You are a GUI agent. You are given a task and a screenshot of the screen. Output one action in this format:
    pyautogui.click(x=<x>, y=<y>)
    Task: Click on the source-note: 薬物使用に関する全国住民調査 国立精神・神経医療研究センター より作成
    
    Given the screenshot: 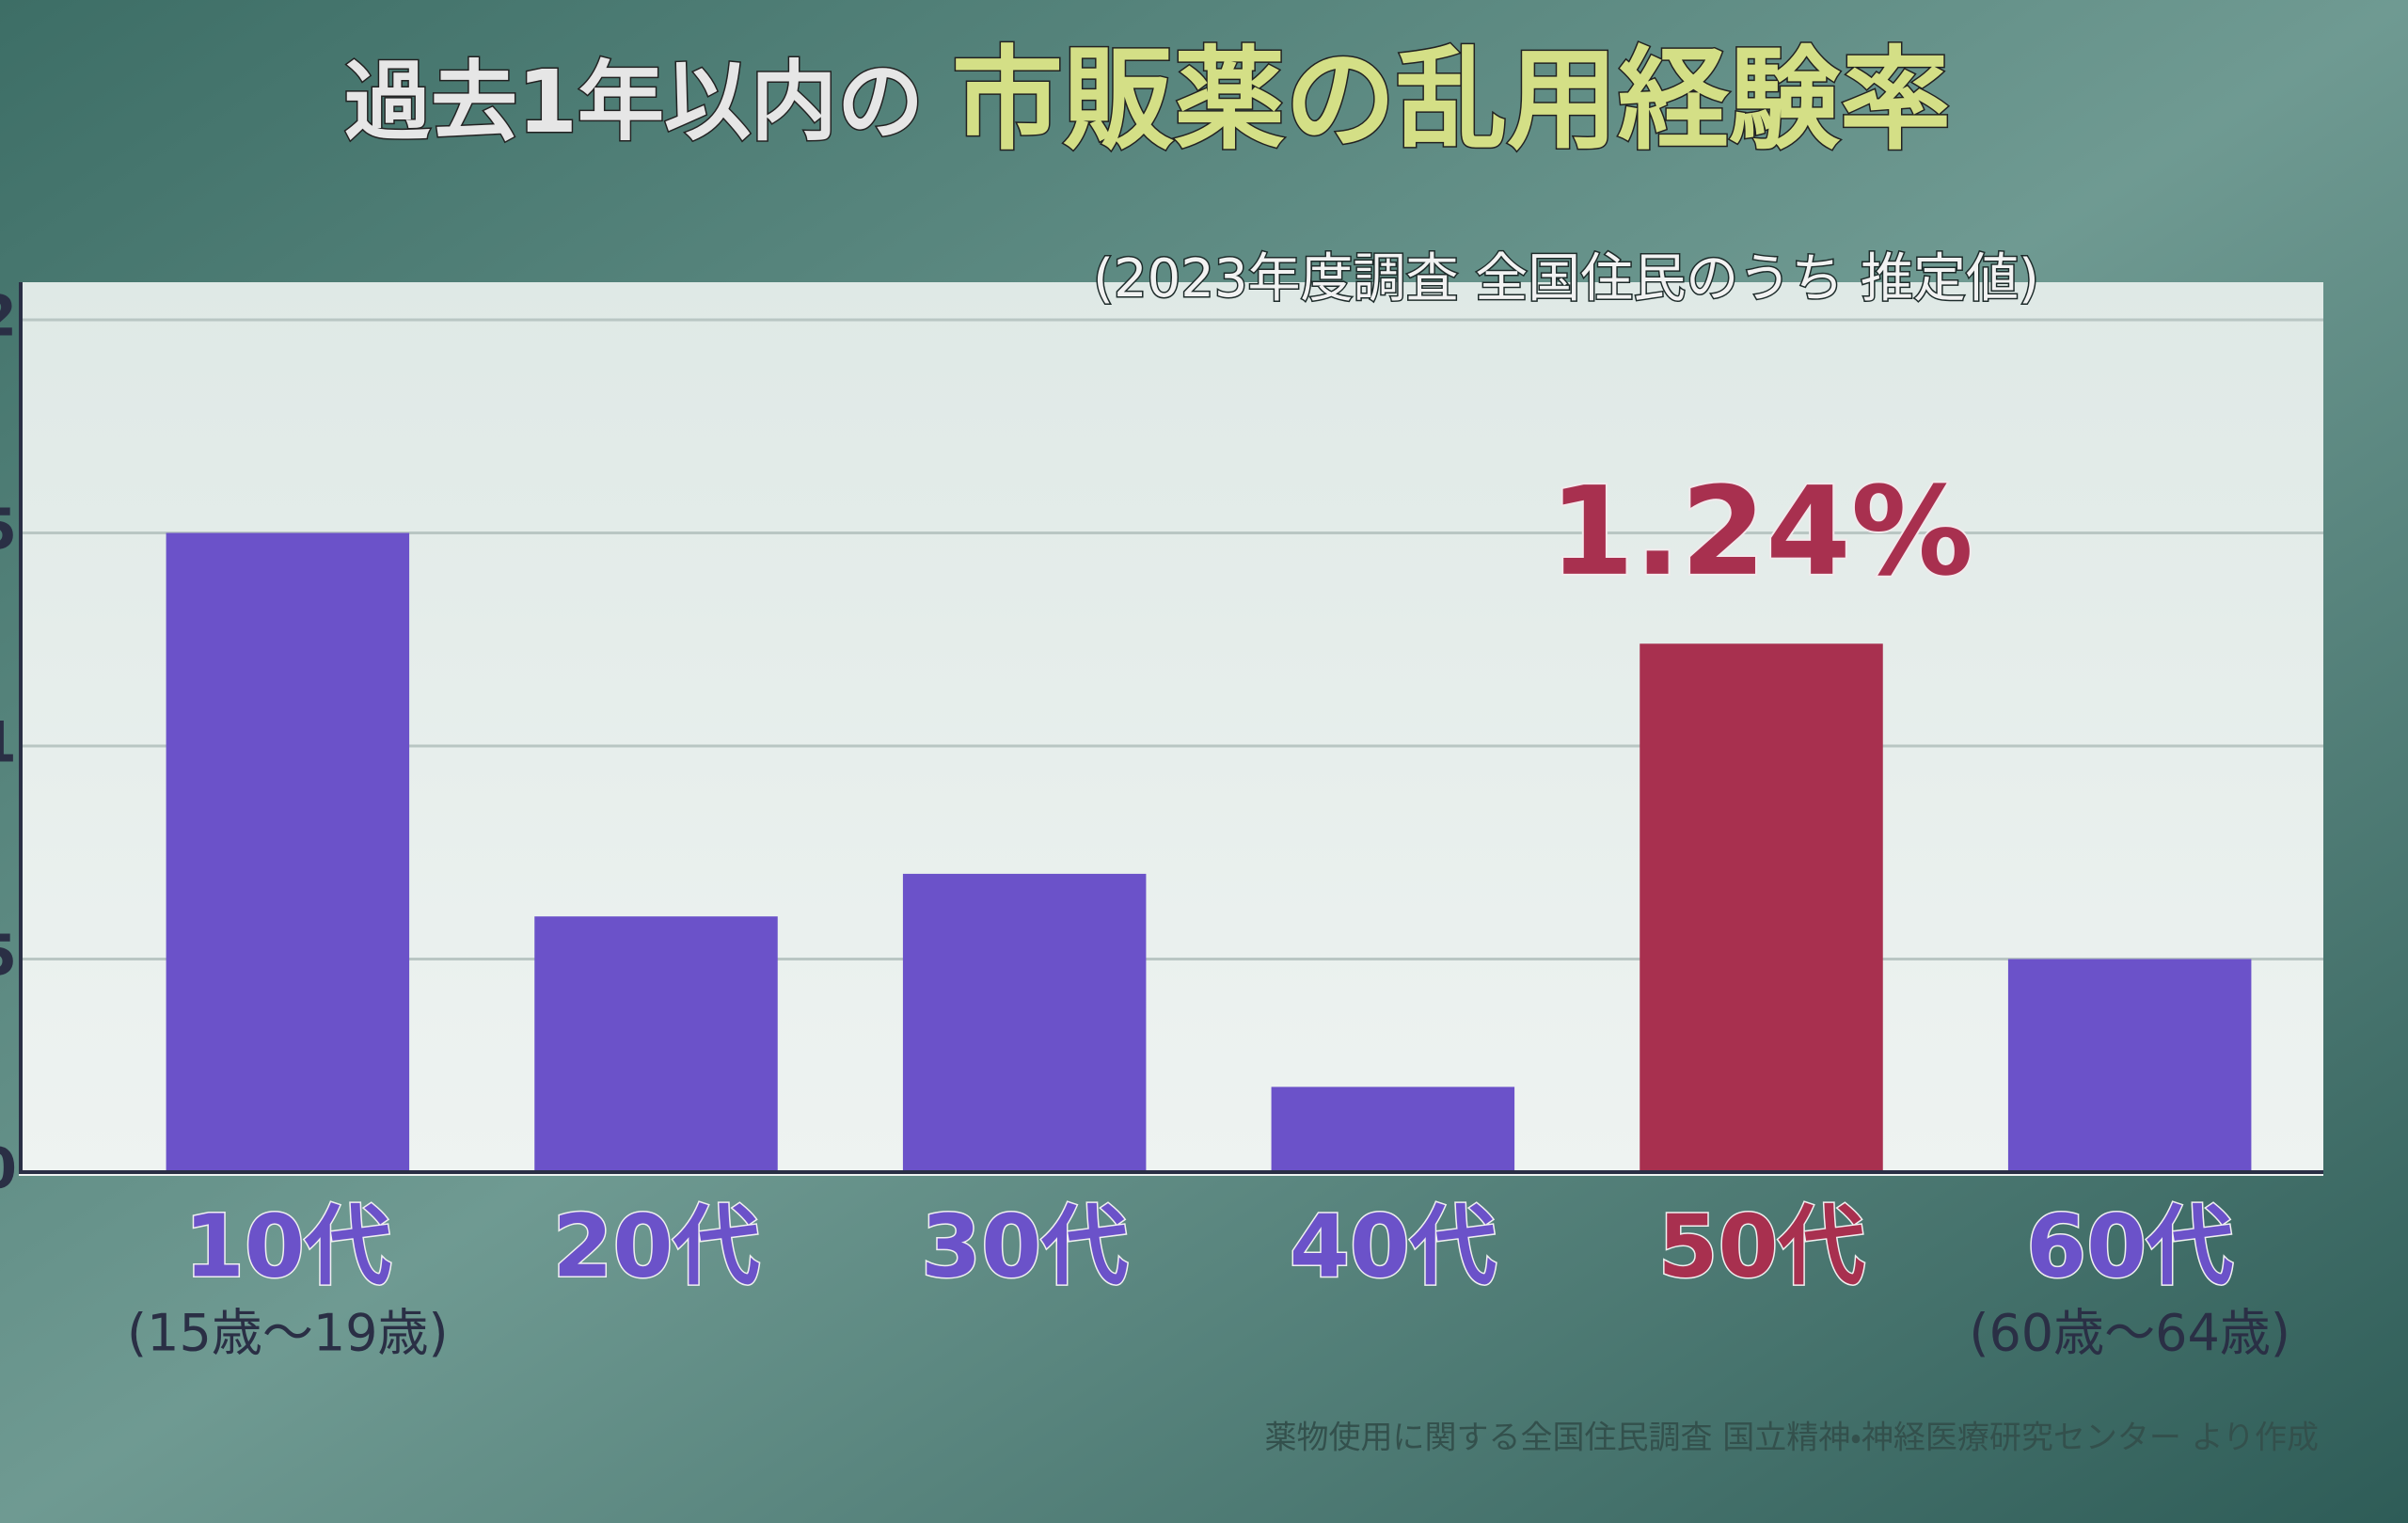 What is the action you would take?
    pyautogui.click(x=1793, y=1438)
    